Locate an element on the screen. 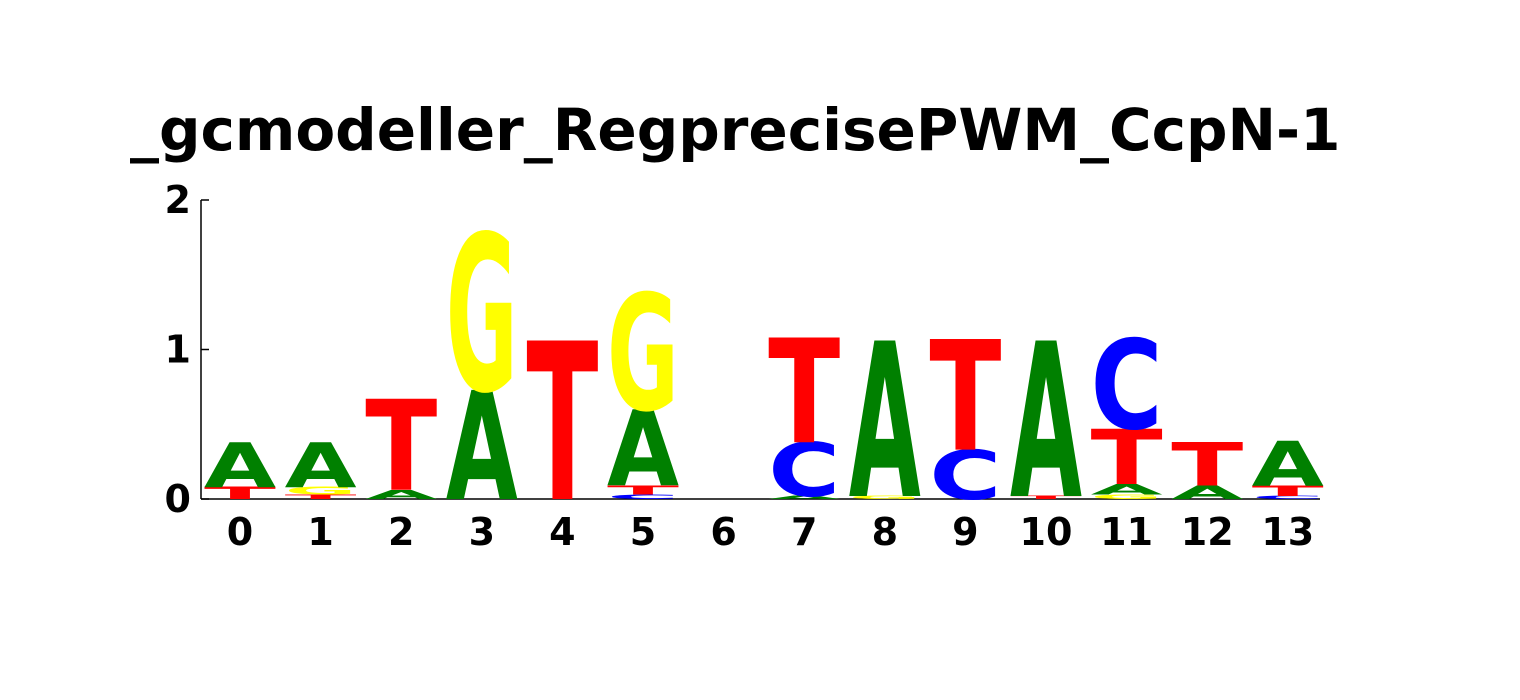  logo-column-0: TA is located at coordinates (240, 466).